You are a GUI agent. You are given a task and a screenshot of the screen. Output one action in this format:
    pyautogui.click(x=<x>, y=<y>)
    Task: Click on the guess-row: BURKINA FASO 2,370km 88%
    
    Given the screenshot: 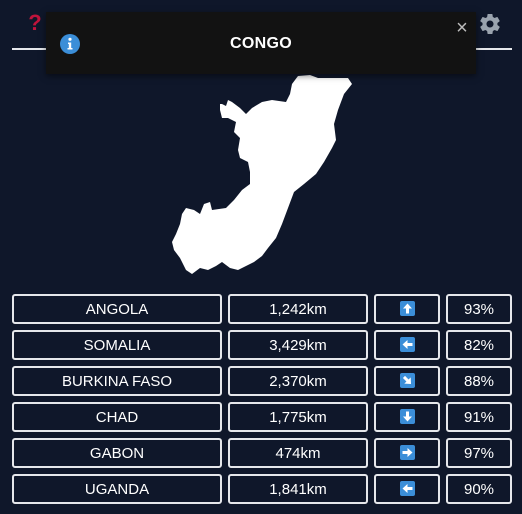 What is the action you would take?
    pyautogui.click(x=262, y=381)
    